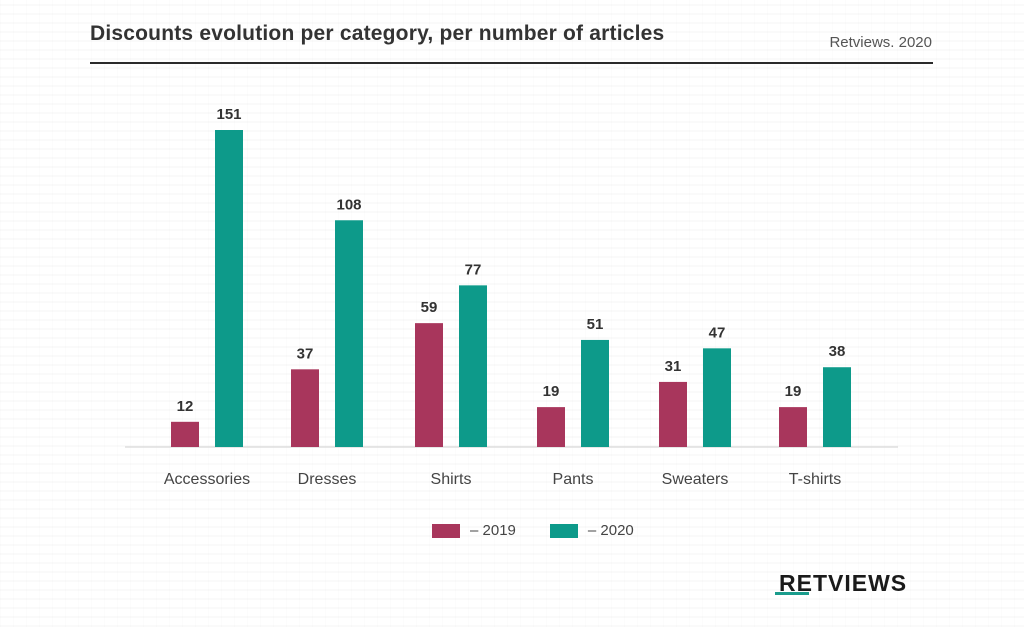 This screenshot has height=627, width=1024. What do you see at coordinates (429, 385) in the screenshot?
I see `bar-shirts-2019` at bounding box center [429, 385].